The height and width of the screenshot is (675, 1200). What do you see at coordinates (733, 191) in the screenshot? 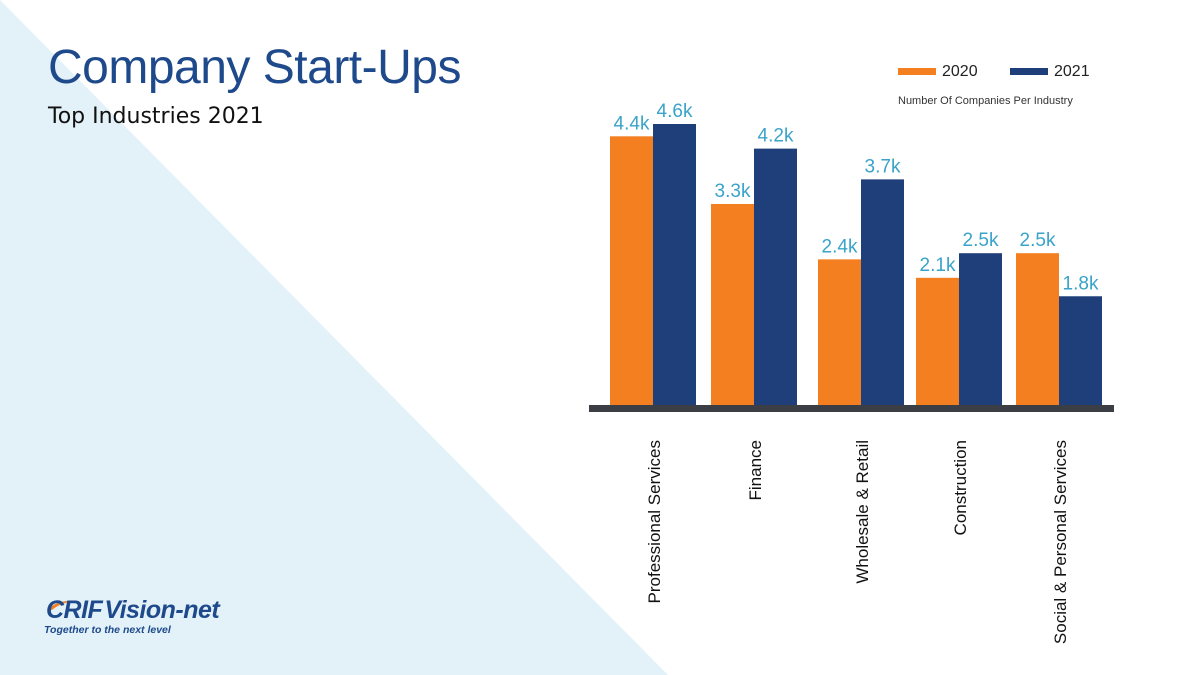
I see `value-label-finance-2020: 3.3k` at bounding box center [733, 191].